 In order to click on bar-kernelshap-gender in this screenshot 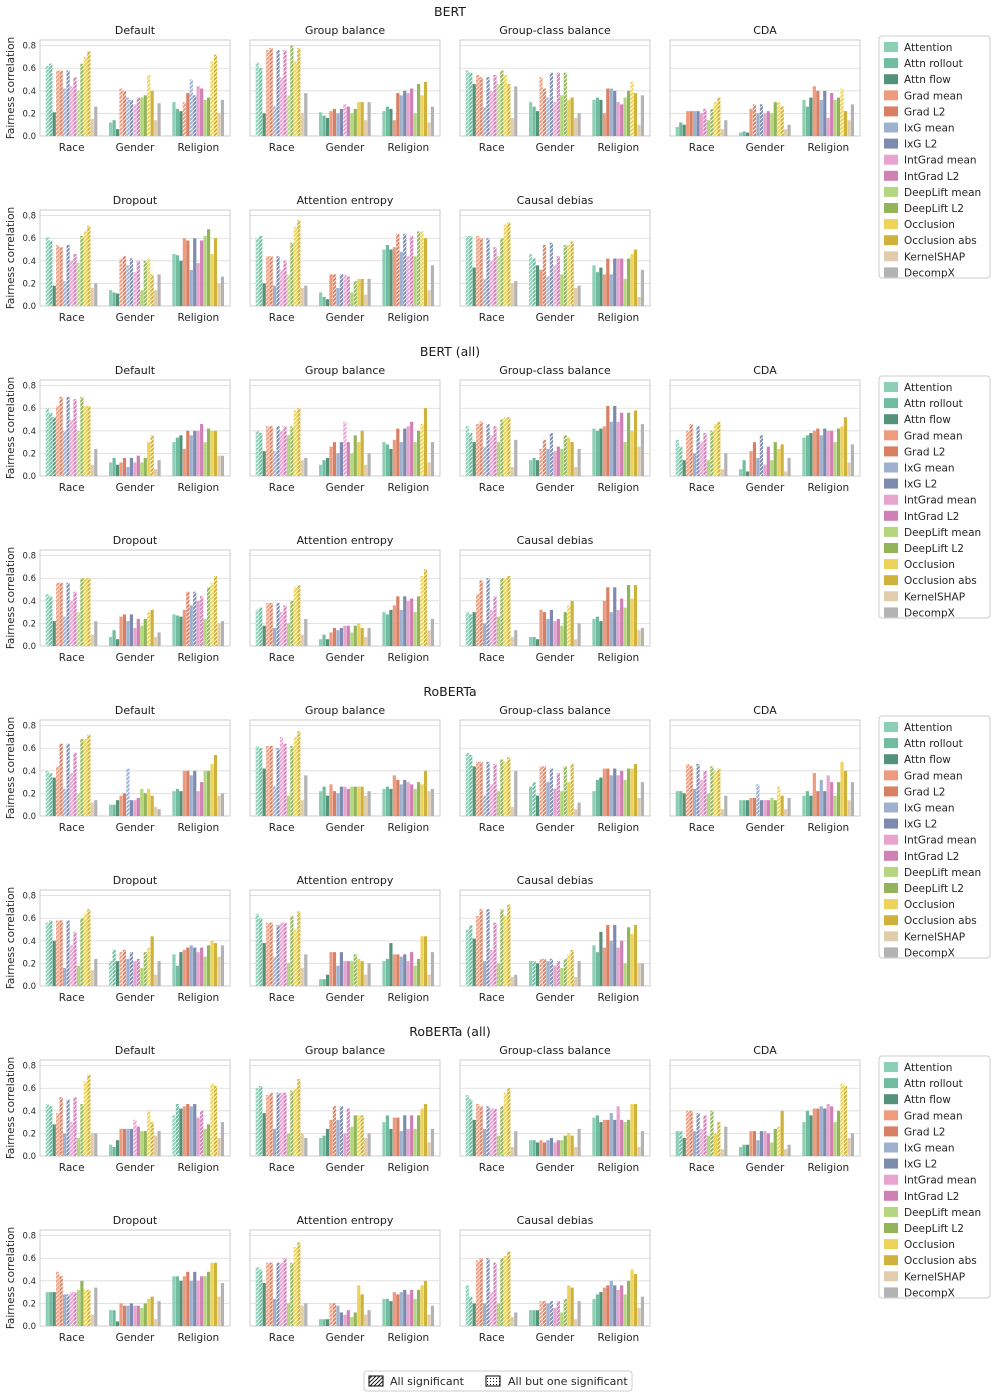, I will do `click(786, 1152)`.